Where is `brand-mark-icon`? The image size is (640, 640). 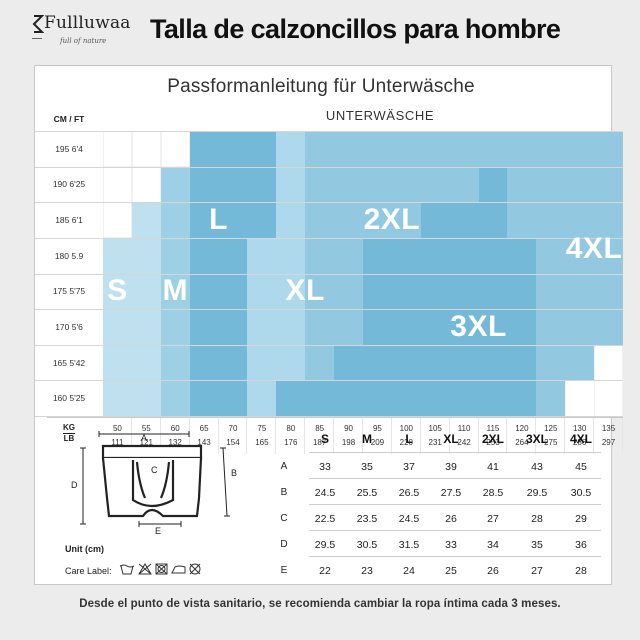 brand-mark-icon is located at coordinates (38, 24).